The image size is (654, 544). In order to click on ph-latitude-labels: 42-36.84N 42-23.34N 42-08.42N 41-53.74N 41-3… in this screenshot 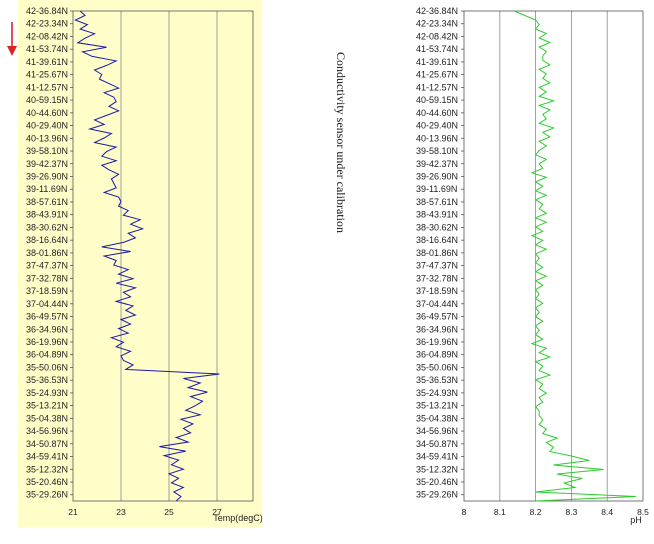, I will do `click(440, 253)`.